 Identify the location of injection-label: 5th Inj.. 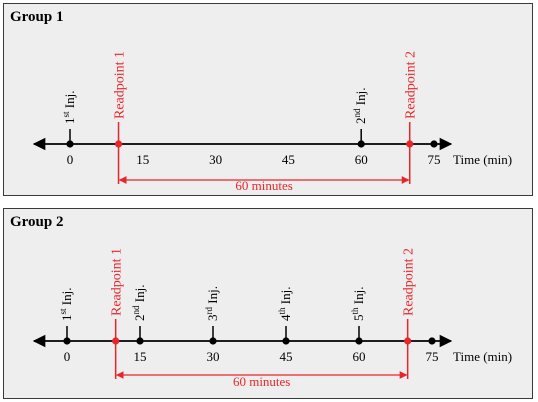
(358, 304).